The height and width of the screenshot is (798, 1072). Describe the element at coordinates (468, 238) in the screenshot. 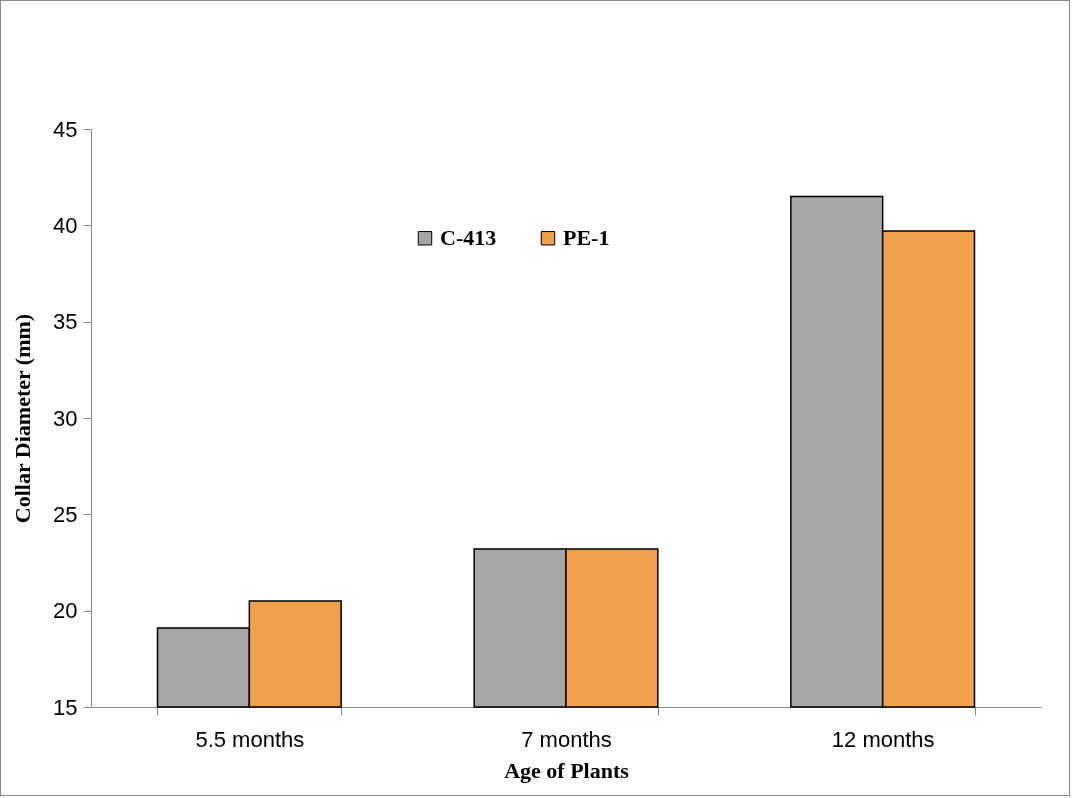

I see `legend-label: C-413` at that location.